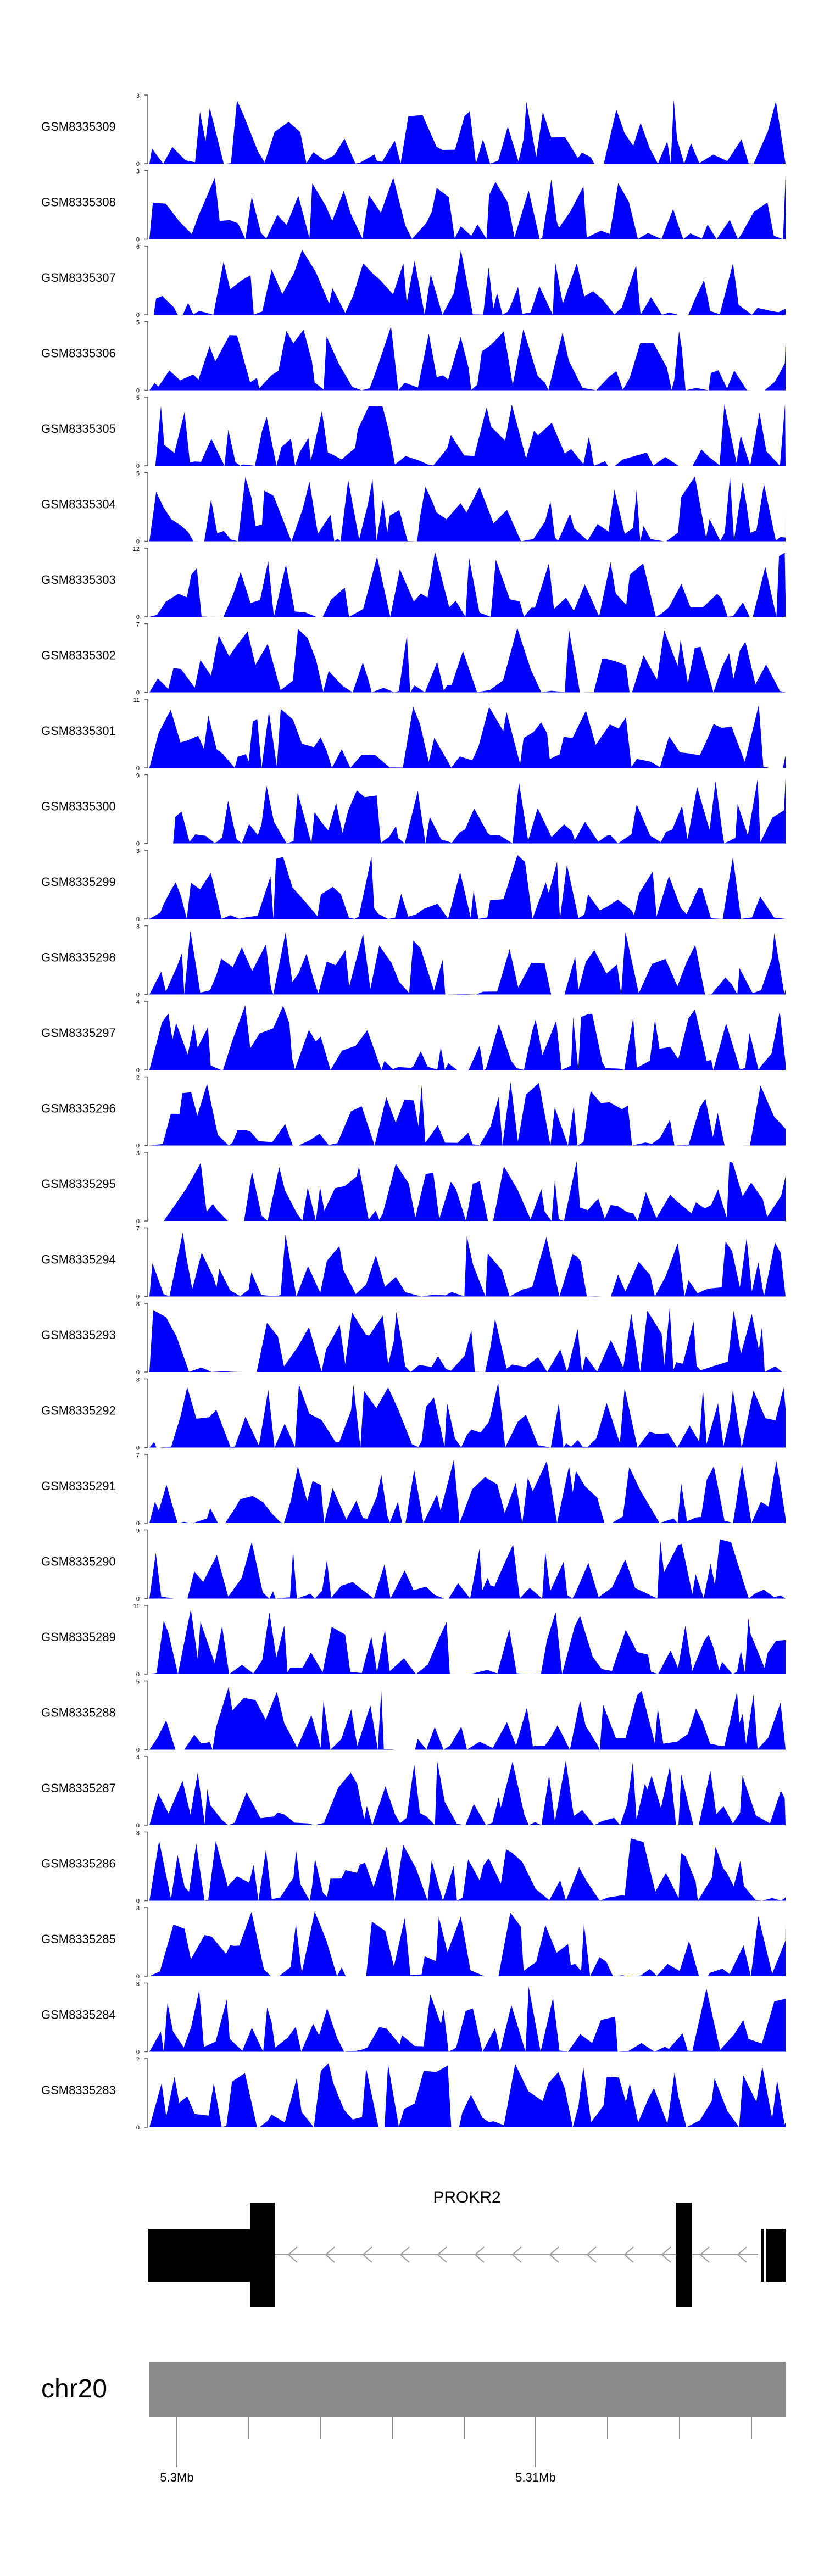 The image size is (824, 2576). Describe the element at coordinates (413, 1489) in the screenshot. I see `coverage-track: GSM8335291 7 0` at that location.